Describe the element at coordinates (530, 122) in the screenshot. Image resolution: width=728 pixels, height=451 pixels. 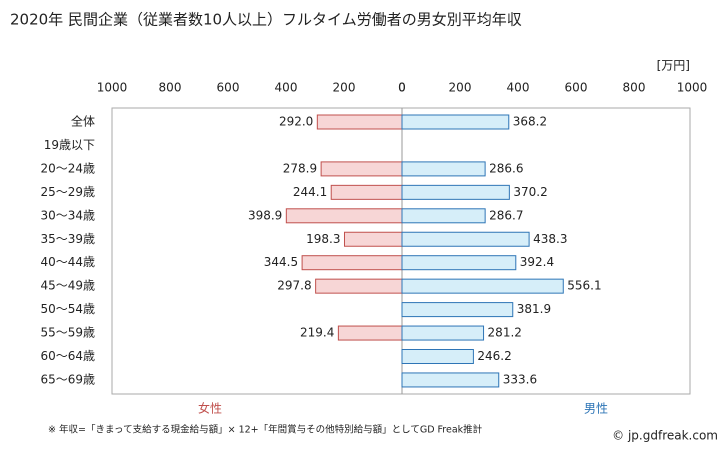
I see `value-label: 368.2` at that location.